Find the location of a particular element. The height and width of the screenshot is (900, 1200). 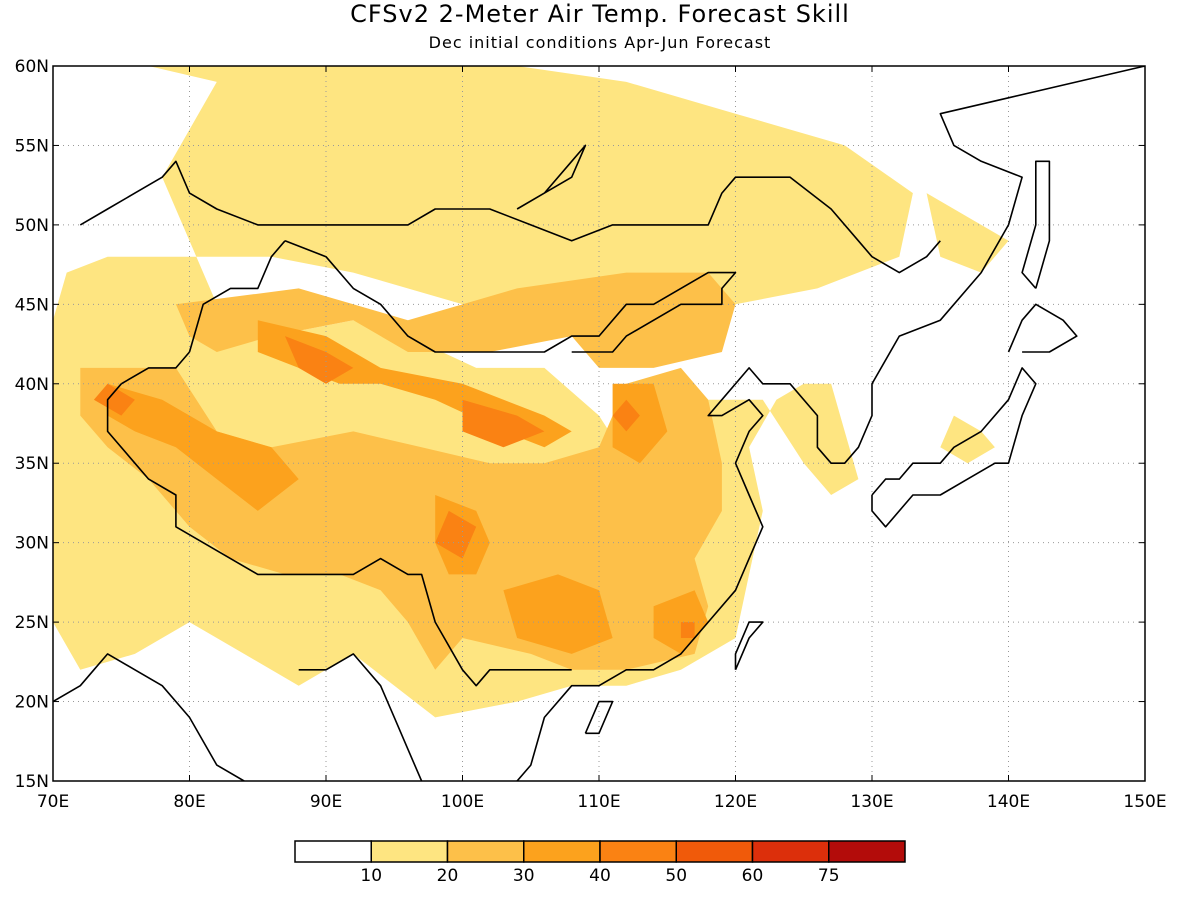

y-tick-label: 20N is located at coordinates (32, 703).